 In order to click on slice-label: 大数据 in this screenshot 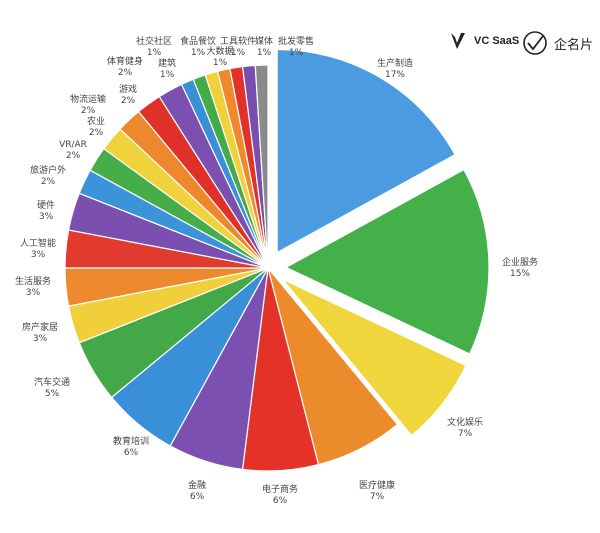, I will do `click(219, 51)`.